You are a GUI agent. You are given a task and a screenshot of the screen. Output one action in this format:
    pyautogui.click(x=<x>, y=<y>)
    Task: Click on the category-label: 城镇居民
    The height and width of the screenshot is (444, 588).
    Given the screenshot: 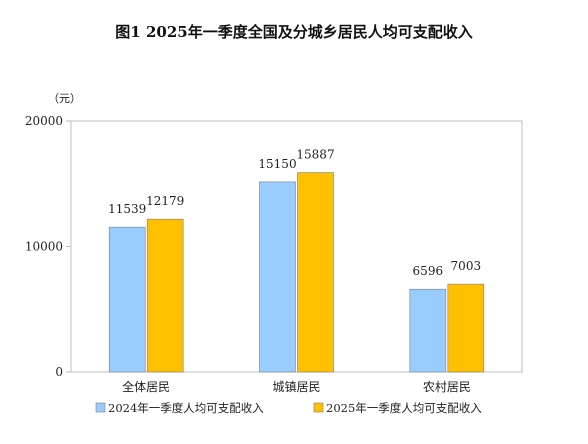 What is the action you would take?
    pyautogui.click(x=296, y=387)
    